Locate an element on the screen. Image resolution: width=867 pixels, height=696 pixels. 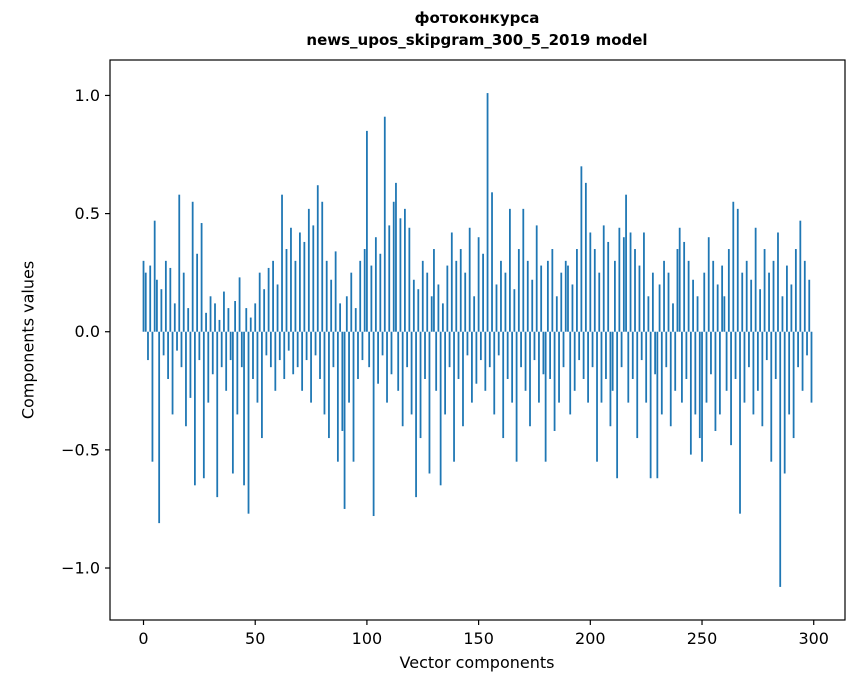
y-tick-label: 1.0 is located at coordinates (87, 95).